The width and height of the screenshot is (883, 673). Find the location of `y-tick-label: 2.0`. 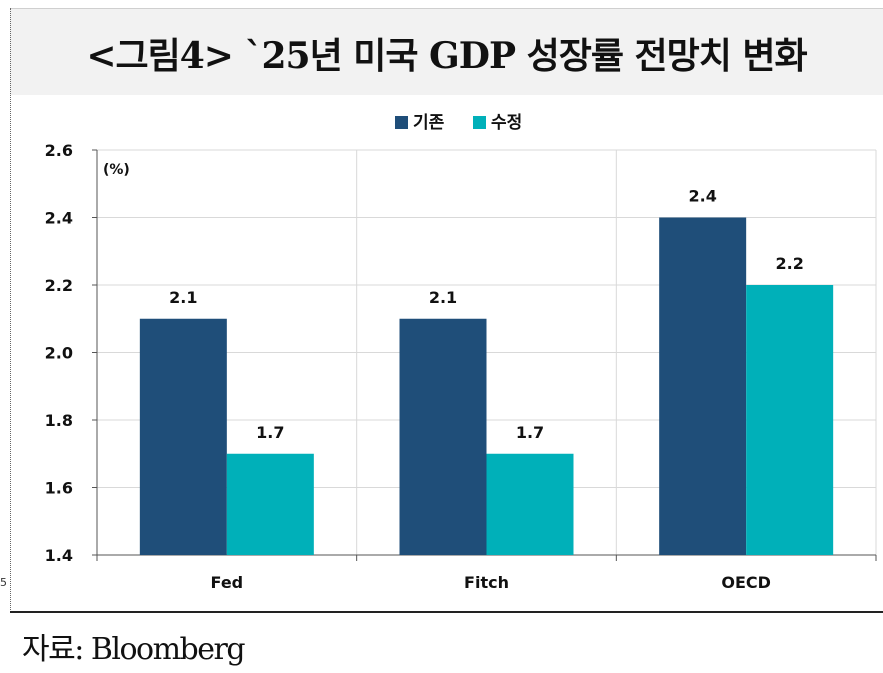

y-tick-label: 2.0 is located at coordinates (59, 353).